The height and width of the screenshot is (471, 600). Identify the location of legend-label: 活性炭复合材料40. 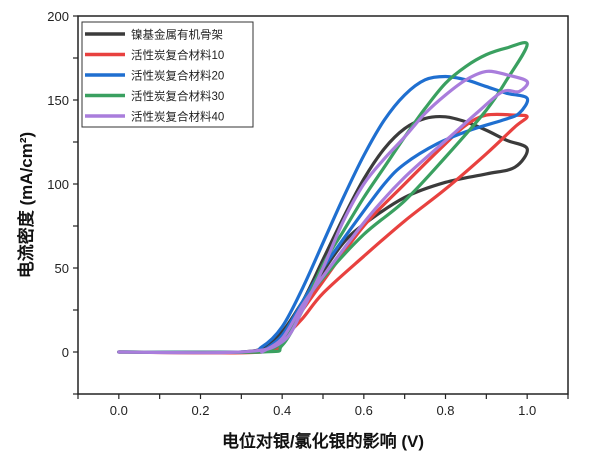
(177, 117).